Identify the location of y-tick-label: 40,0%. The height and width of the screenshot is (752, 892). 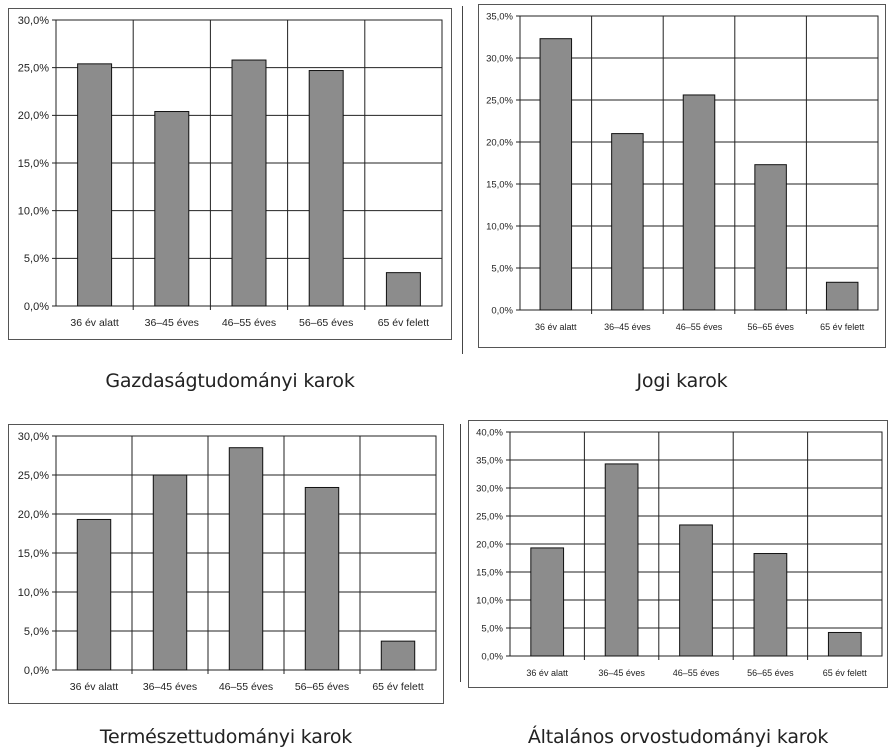
(489, 432).